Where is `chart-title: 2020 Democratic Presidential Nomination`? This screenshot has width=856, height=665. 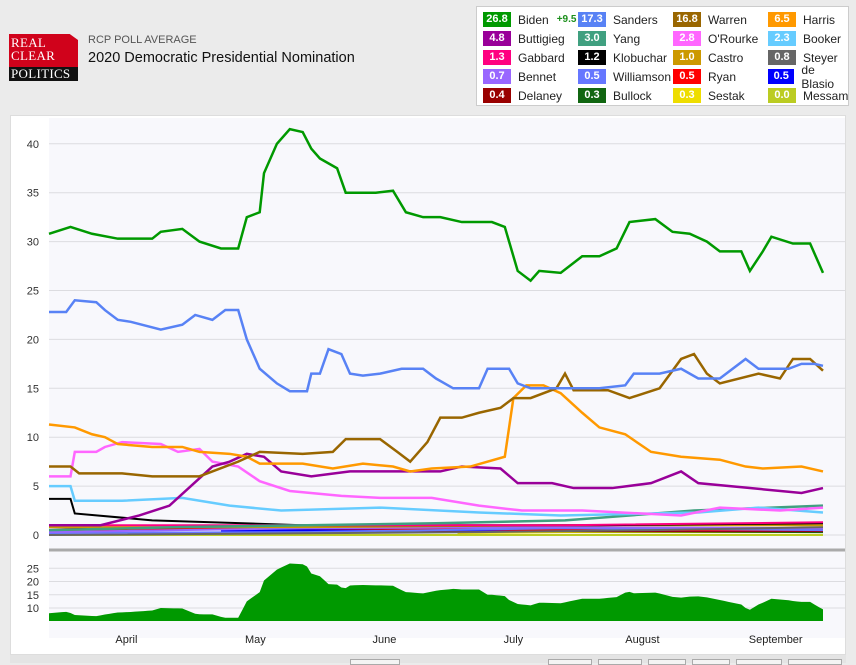
chart-title: 2020 Democratic Presidential Nomination is located at coordinates (221, 58).